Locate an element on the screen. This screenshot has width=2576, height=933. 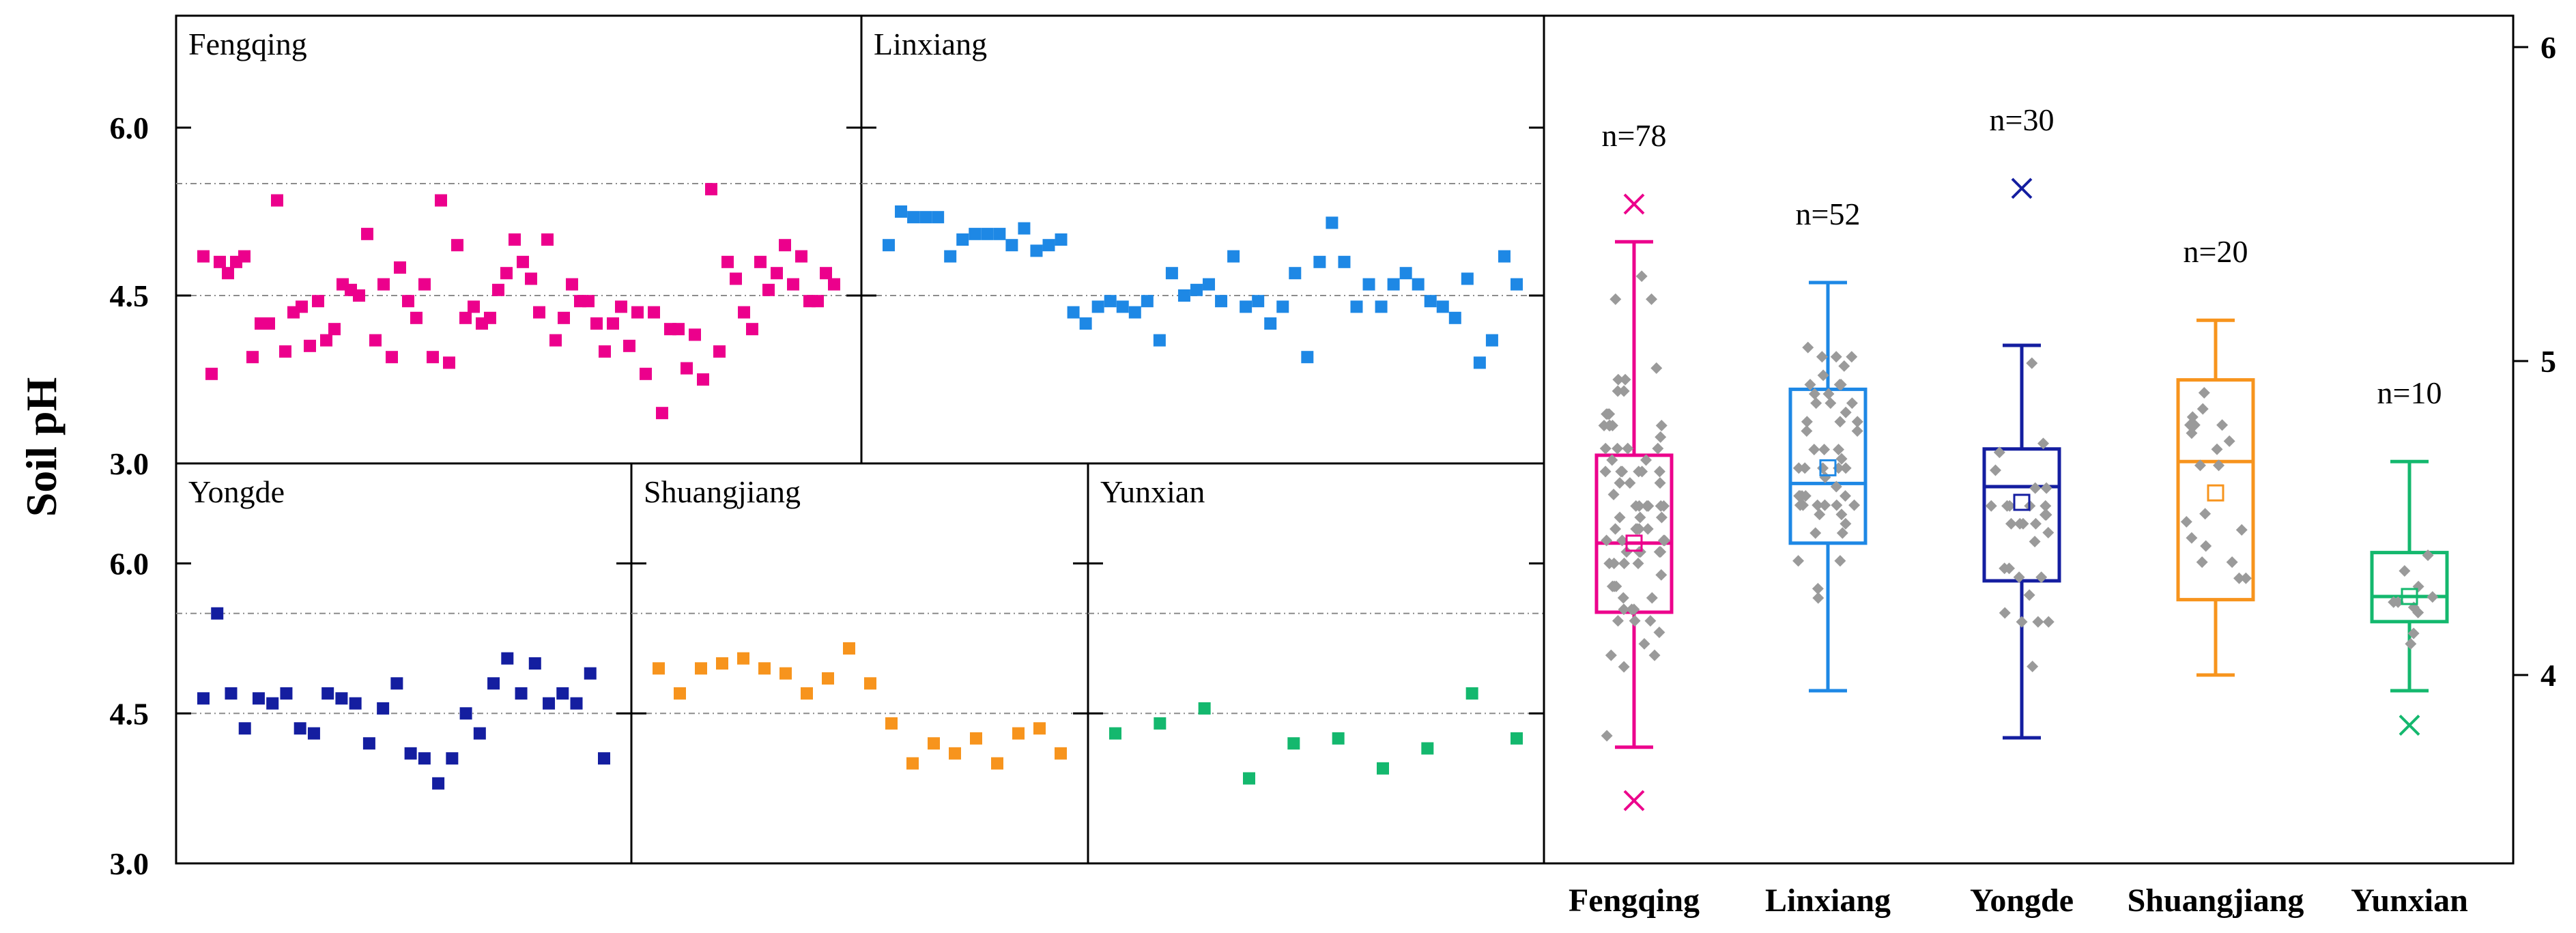
right-axis-tick-label: 5 is located at coordinates (2548, 361).